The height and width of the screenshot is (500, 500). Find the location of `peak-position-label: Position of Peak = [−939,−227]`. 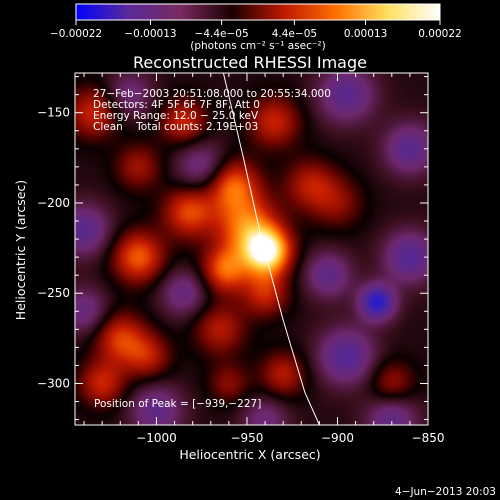

peak-position-label: Position of Peak = [−939,−227] is located at coordinates (177, 404).